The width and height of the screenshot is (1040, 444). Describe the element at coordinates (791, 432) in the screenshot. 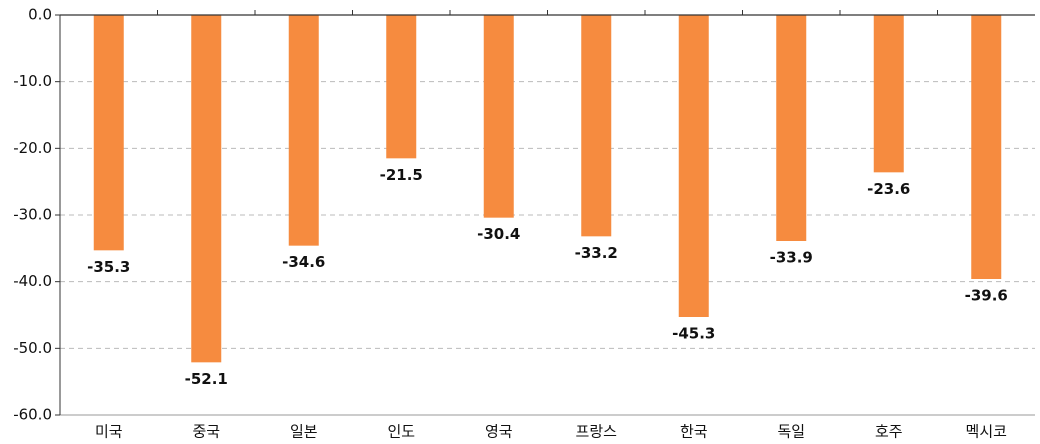

I see `x-tick-label: 독일` at that location.